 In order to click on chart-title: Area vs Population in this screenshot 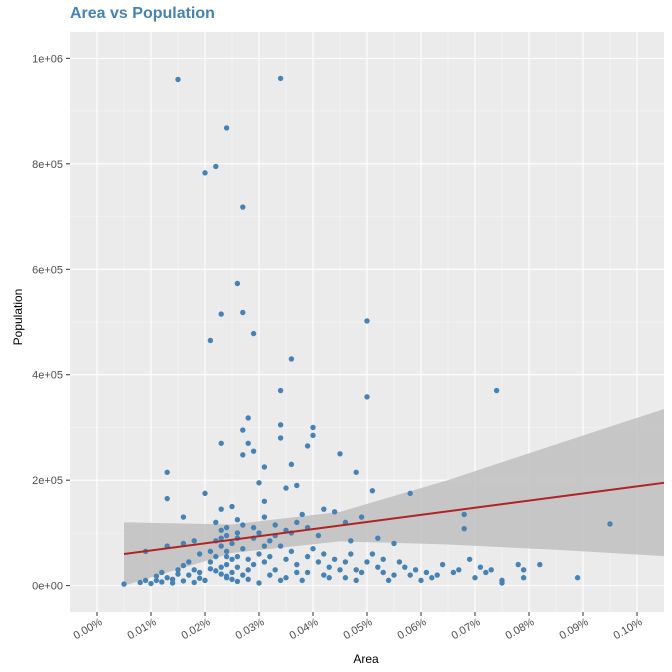, I will do `click(142, 13)`.